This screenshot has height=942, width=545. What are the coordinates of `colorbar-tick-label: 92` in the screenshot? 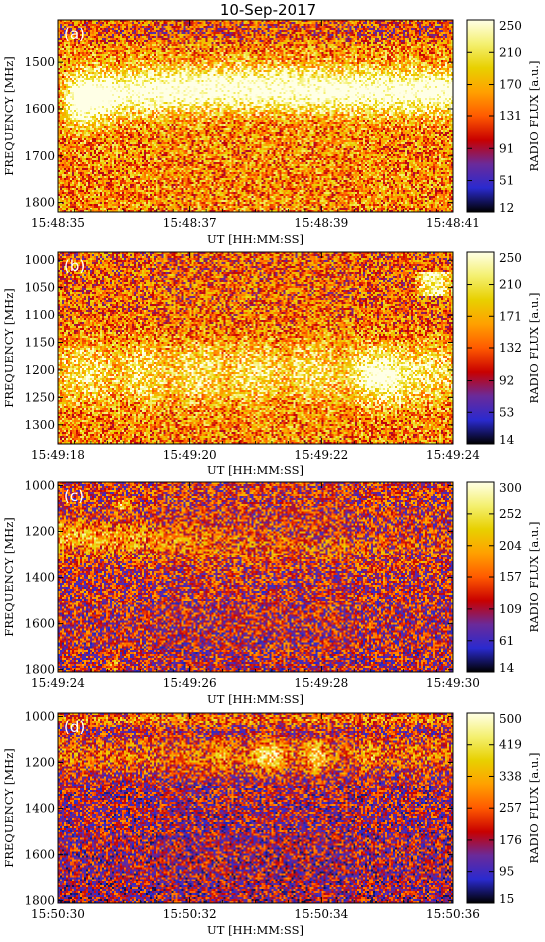 It's located at (506, 381).